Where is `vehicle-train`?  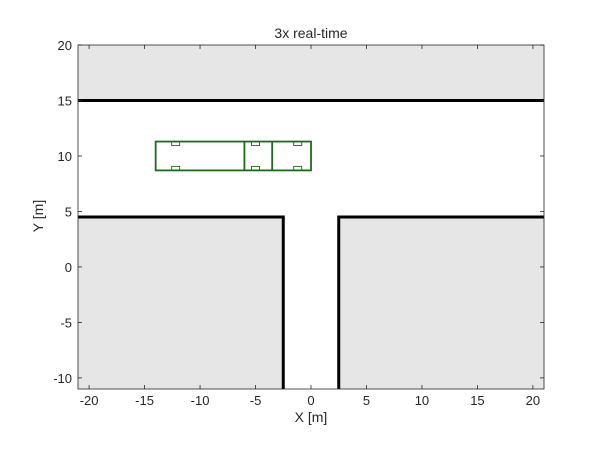
vehicle-train is located at coordinates (233, 156).